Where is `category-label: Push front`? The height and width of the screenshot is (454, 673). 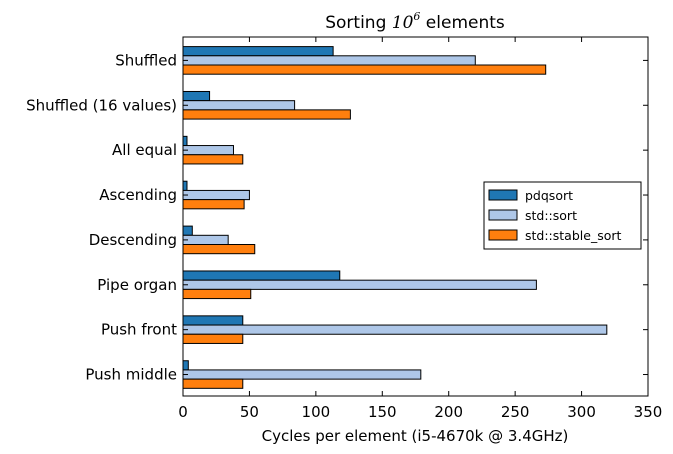 category-label: Push front is located at coordinates (139, 330).